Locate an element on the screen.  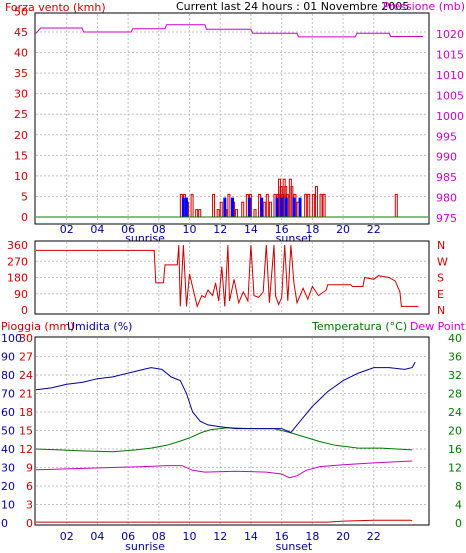
wind-left-ticks: 0 5 10 15 20 25 30 35 40 45 50 is located at coordinates (21, 114).